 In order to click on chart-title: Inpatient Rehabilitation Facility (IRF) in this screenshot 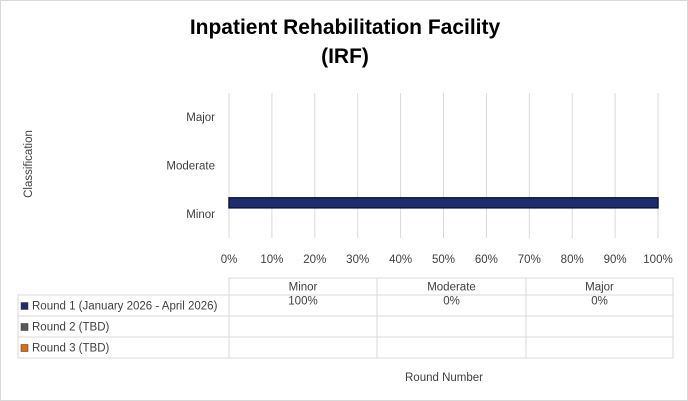, I will do `click(345, 42)`.